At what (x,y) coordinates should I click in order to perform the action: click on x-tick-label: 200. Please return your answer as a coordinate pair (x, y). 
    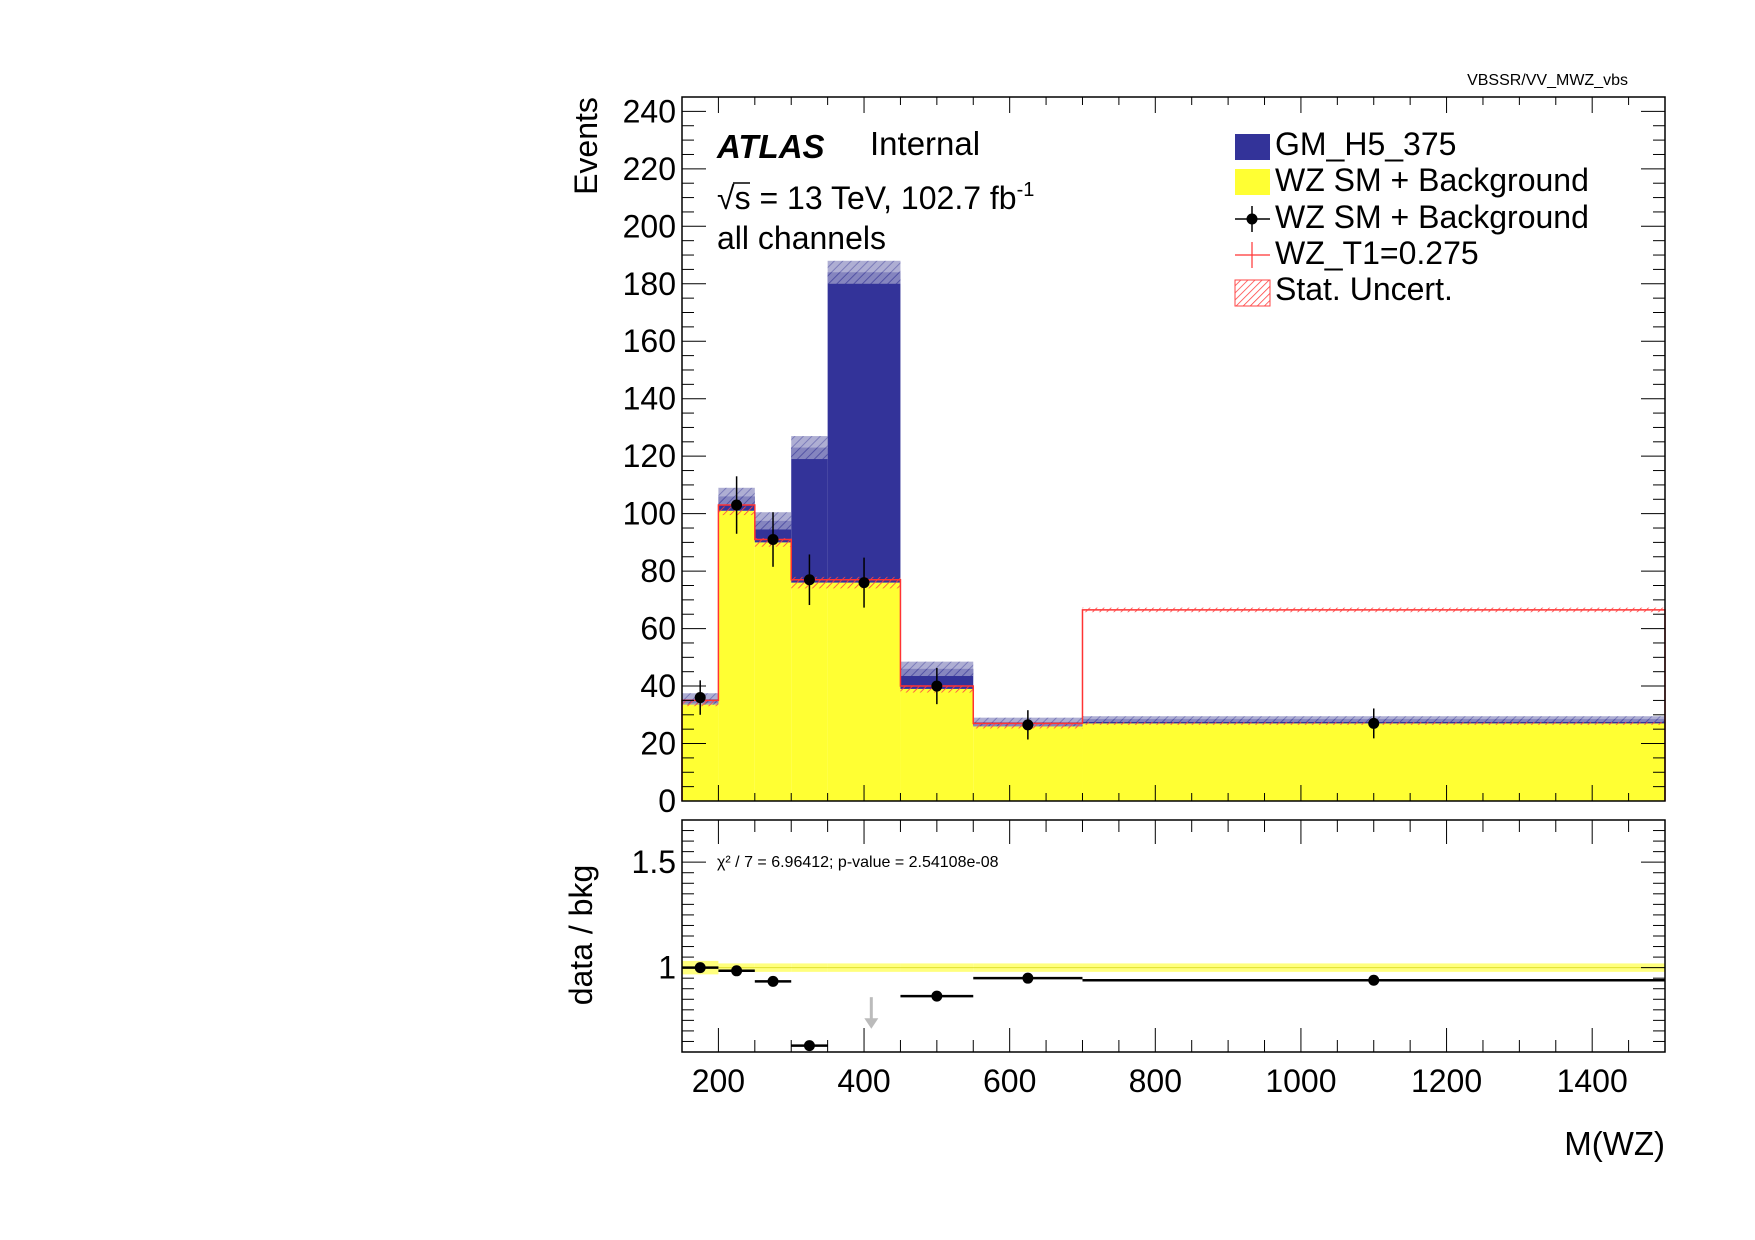
    Looking at the image, I should click on (718, 1081).